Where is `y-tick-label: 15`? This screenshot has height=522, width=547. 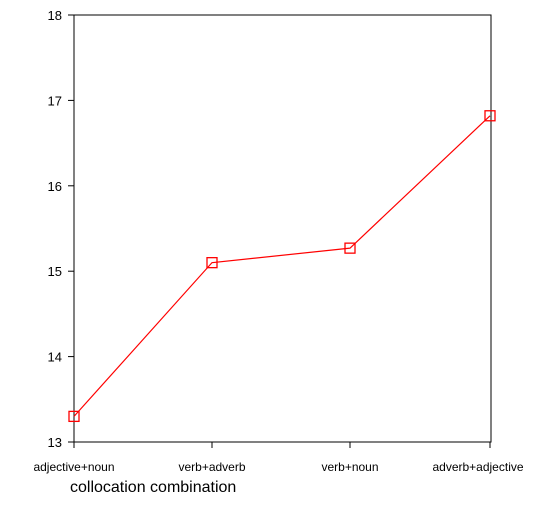 y-tick-label: 15 is located at coordinates (55, 271).